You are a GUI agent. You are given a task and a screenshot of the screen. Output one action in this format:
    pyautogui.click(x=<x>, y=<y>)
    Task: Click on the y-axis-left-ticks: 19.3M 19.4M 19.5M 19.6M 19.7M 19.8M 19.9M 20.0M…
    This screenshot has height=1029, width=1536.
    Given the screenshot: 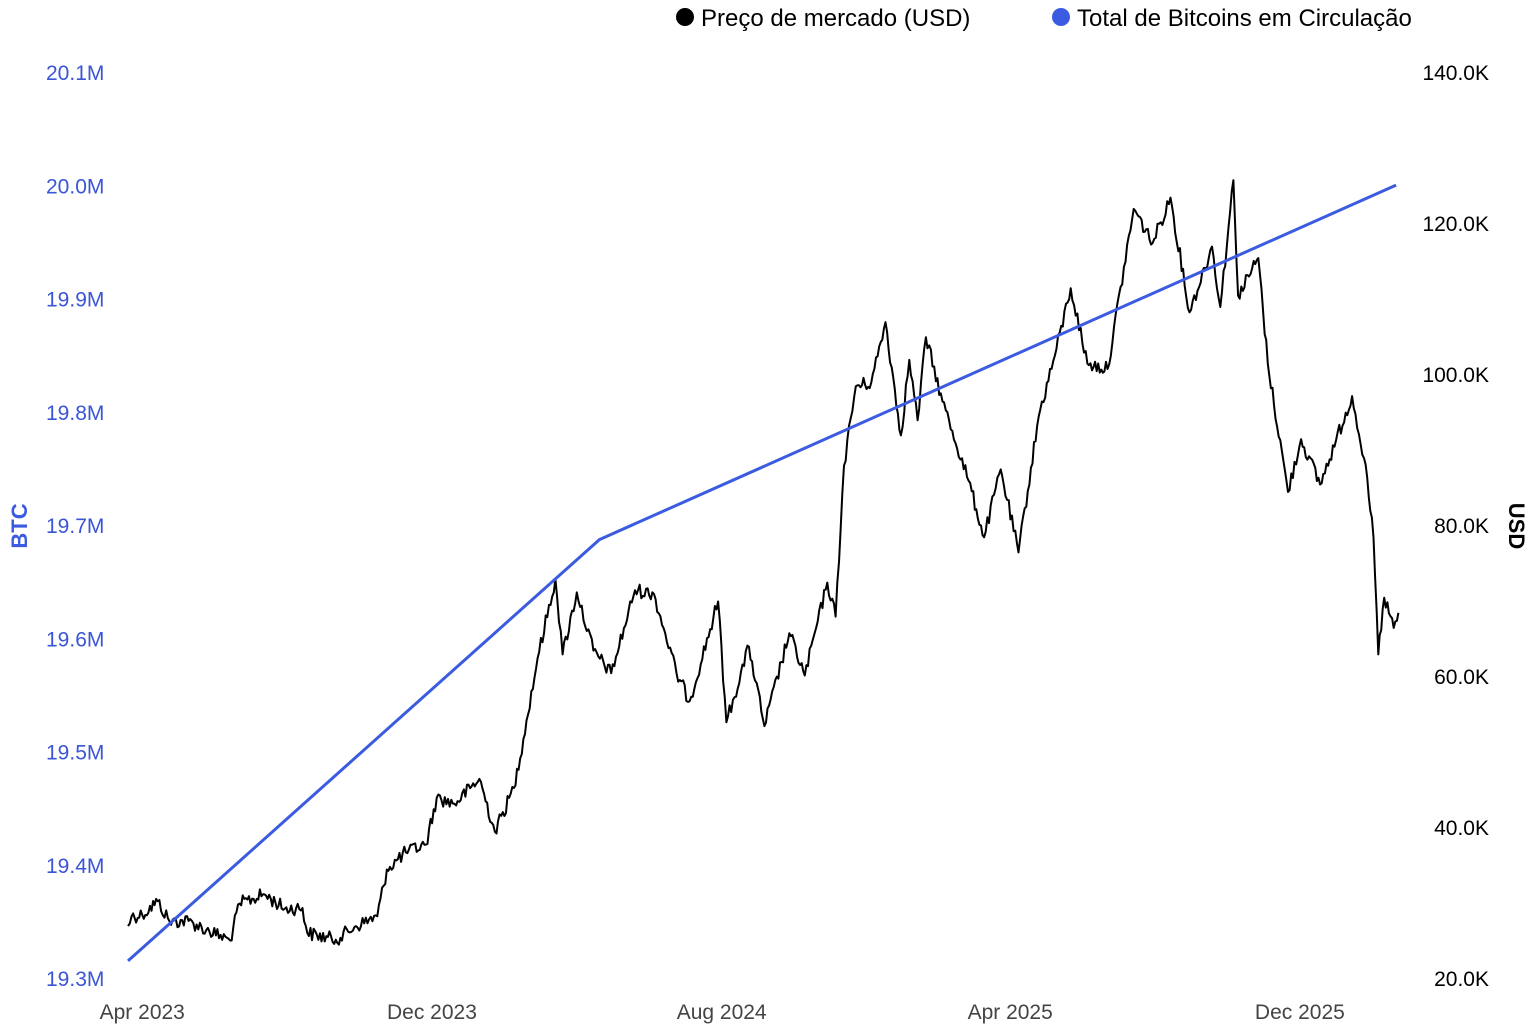 What is the action you would take?
    pyautogui.click(x=75, y=526)
    